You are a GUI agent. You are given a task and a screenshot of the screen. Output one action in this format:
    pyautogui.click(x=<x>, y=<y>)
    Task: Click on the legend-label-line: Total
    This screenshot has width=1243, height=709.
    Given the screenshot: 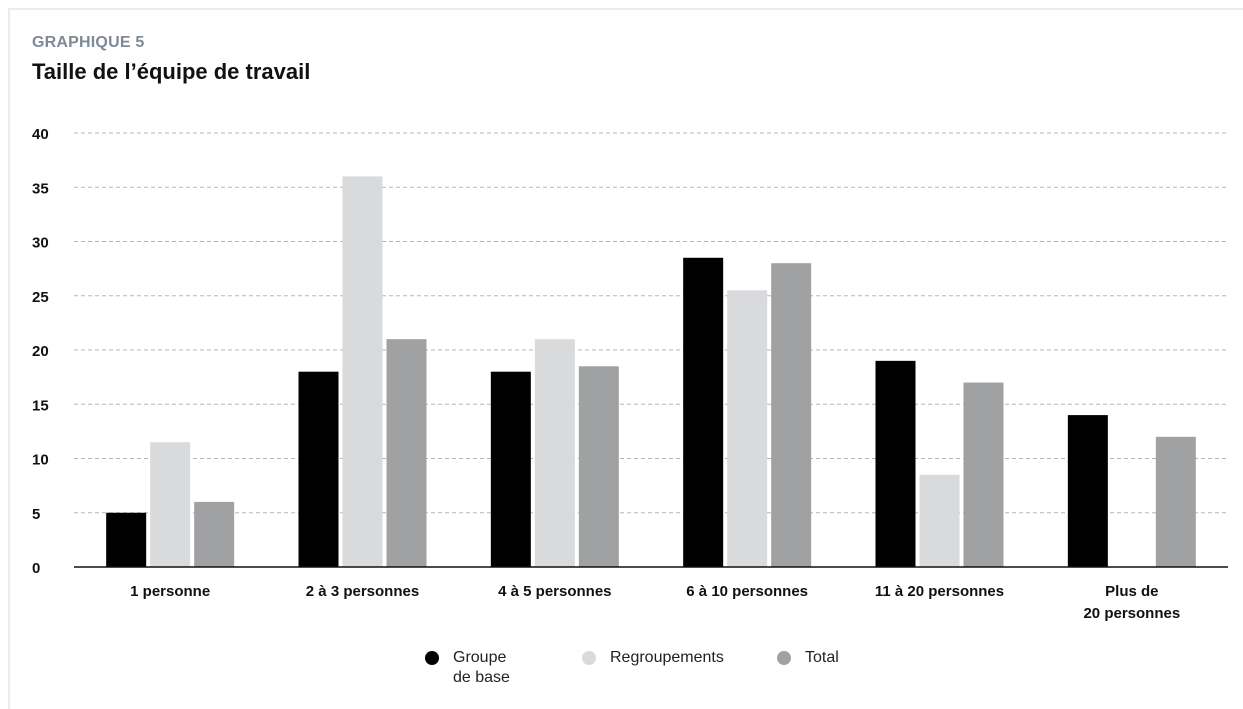 What is the action you would take?
    pyautogui.click(x=822, y=657)
    